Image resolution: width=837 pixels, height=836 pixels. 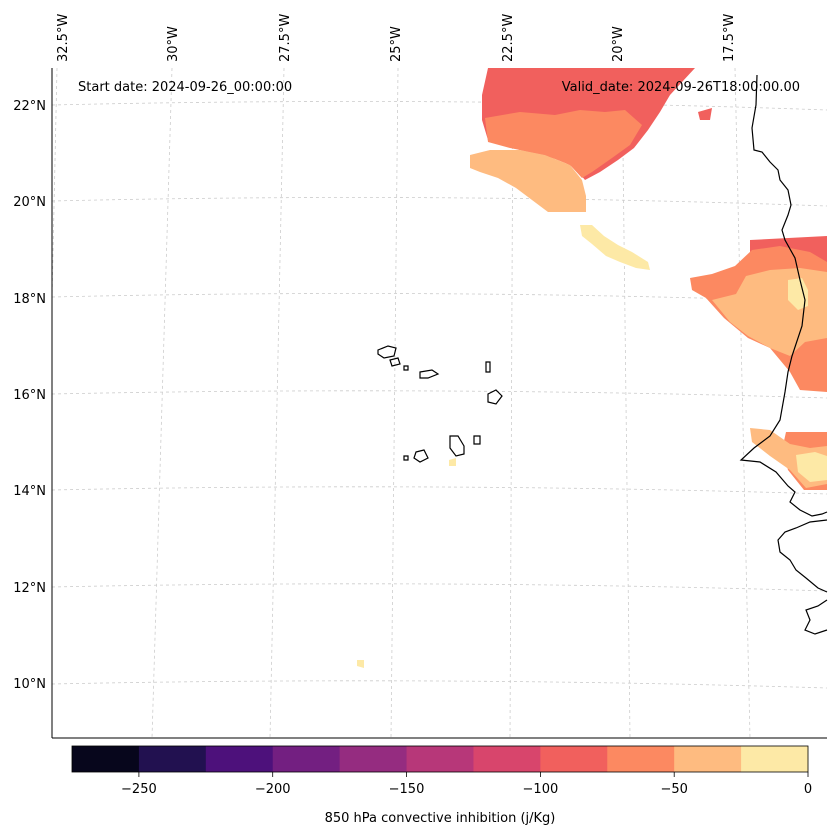 I want to click on colorbar-tick-label: −200, so click(x=273, y=789).